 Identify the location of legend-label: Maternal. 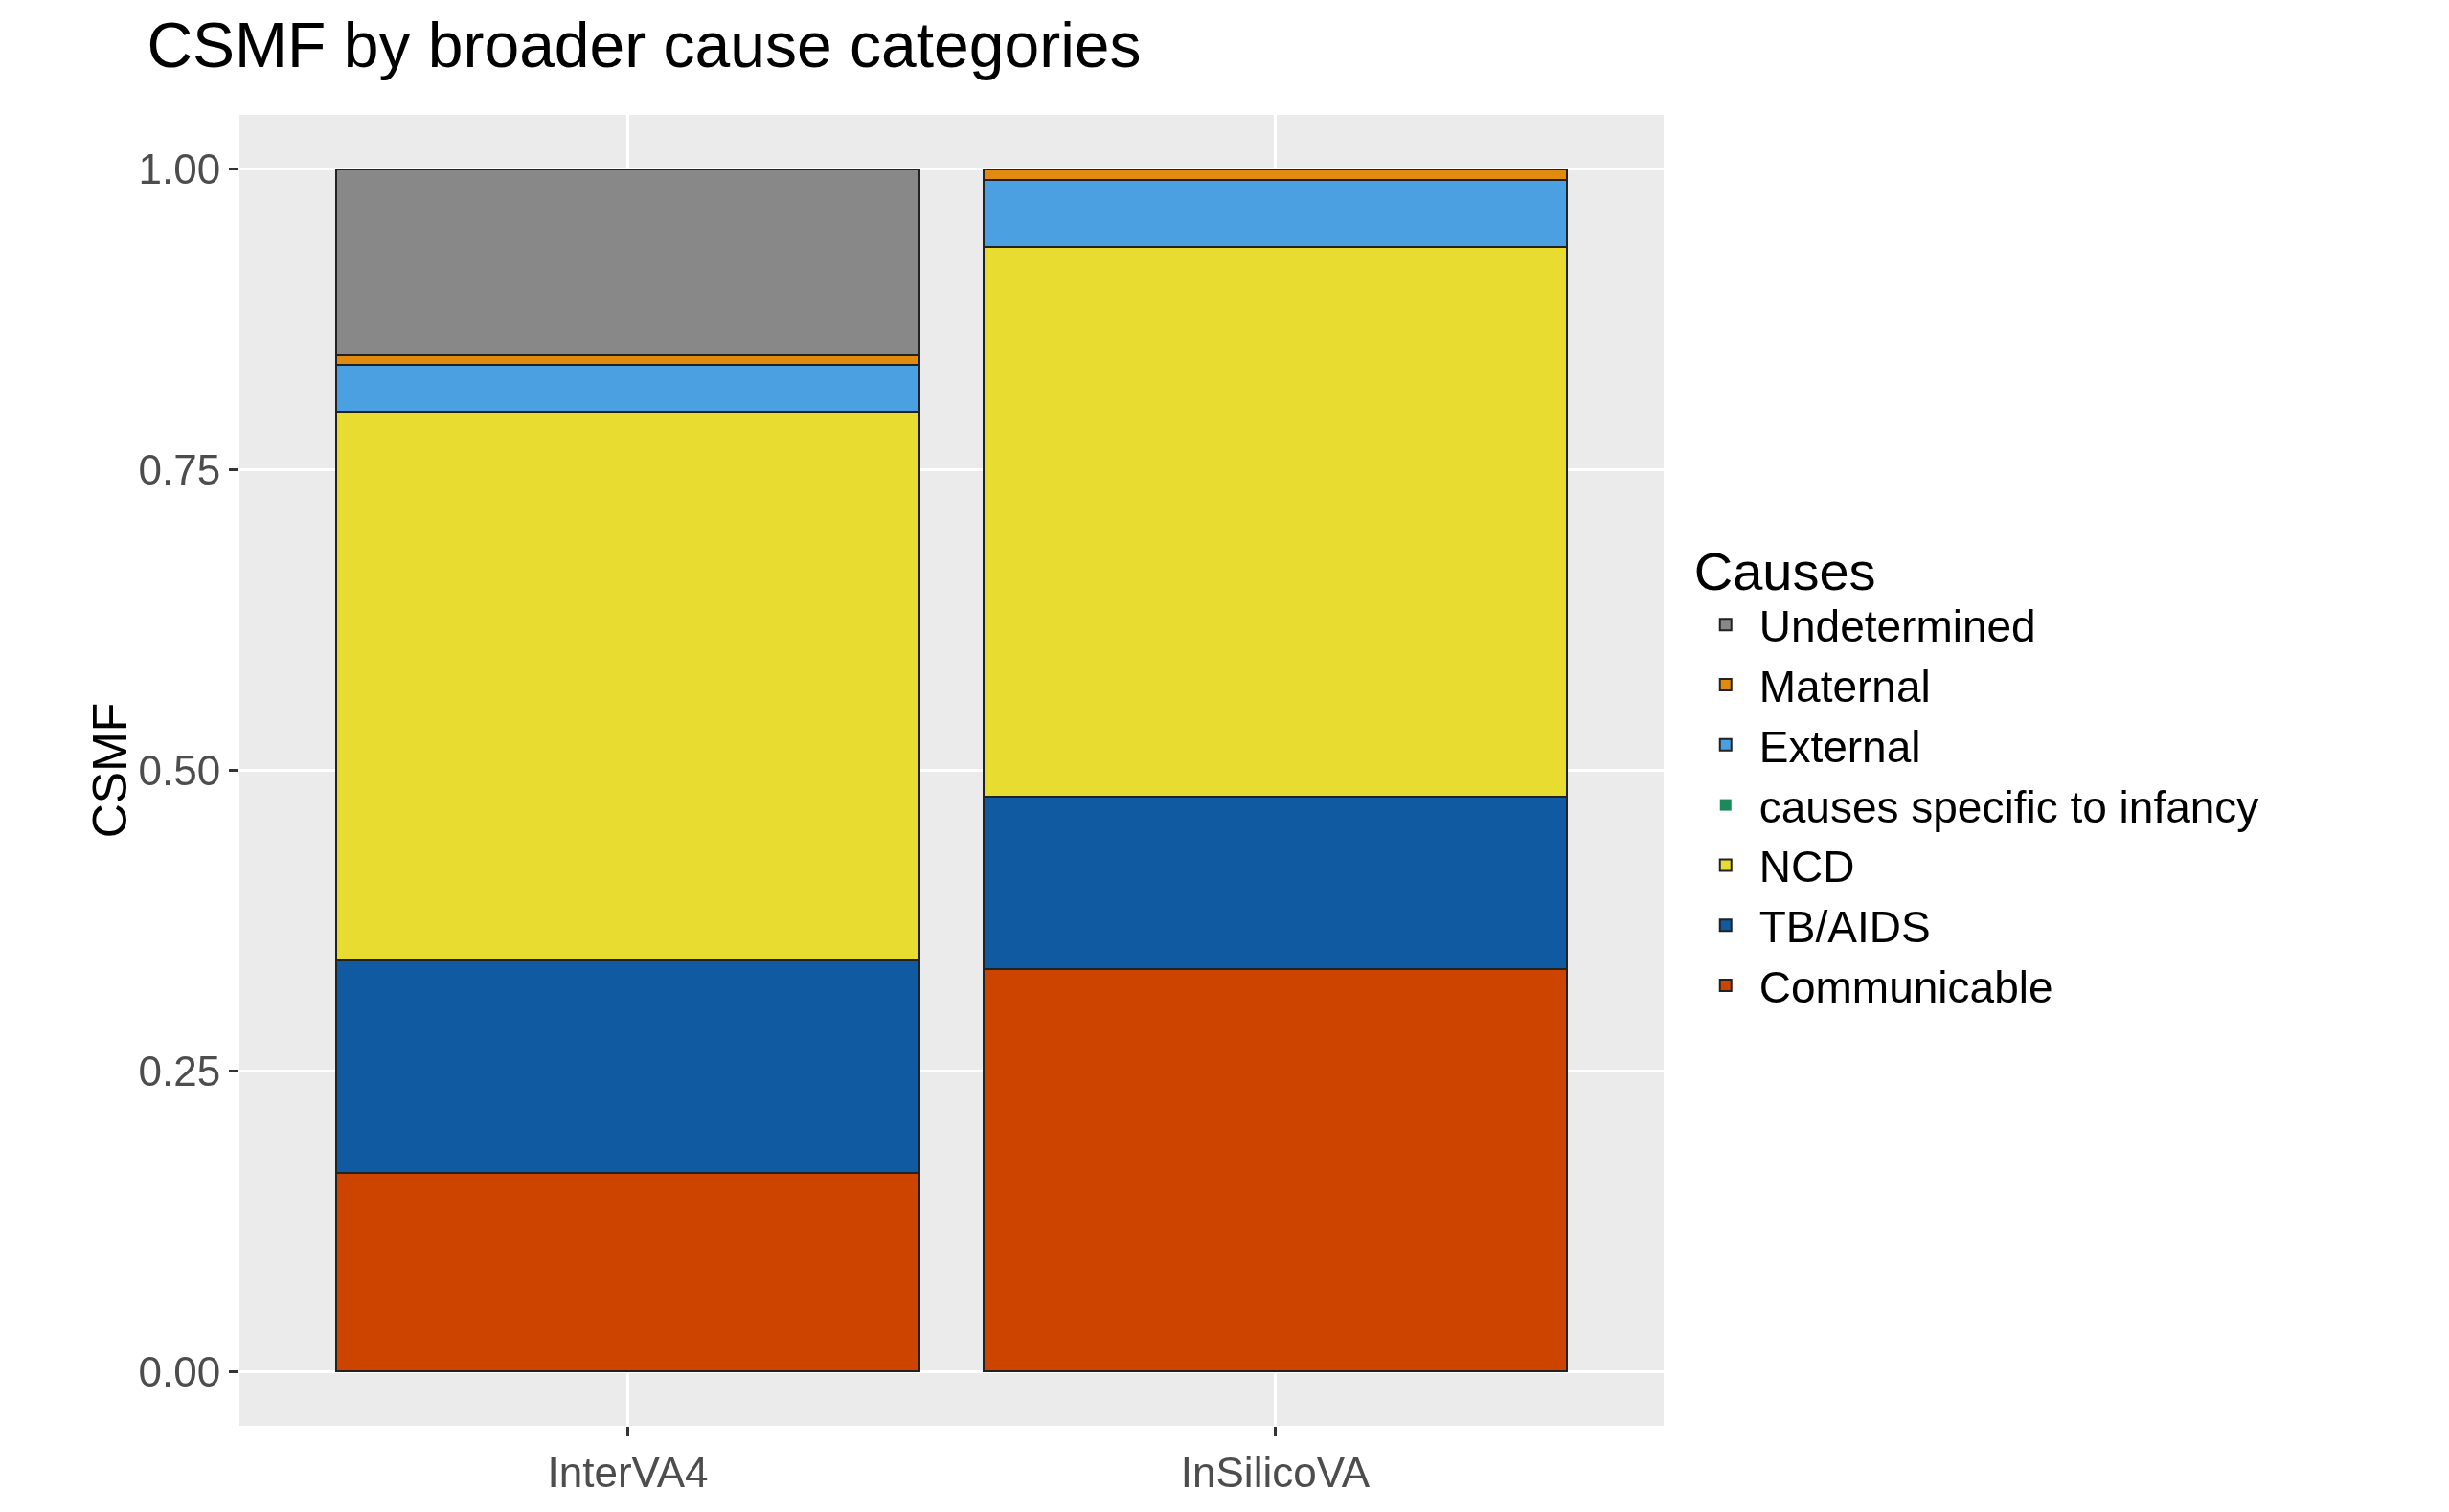
(1845, 686).